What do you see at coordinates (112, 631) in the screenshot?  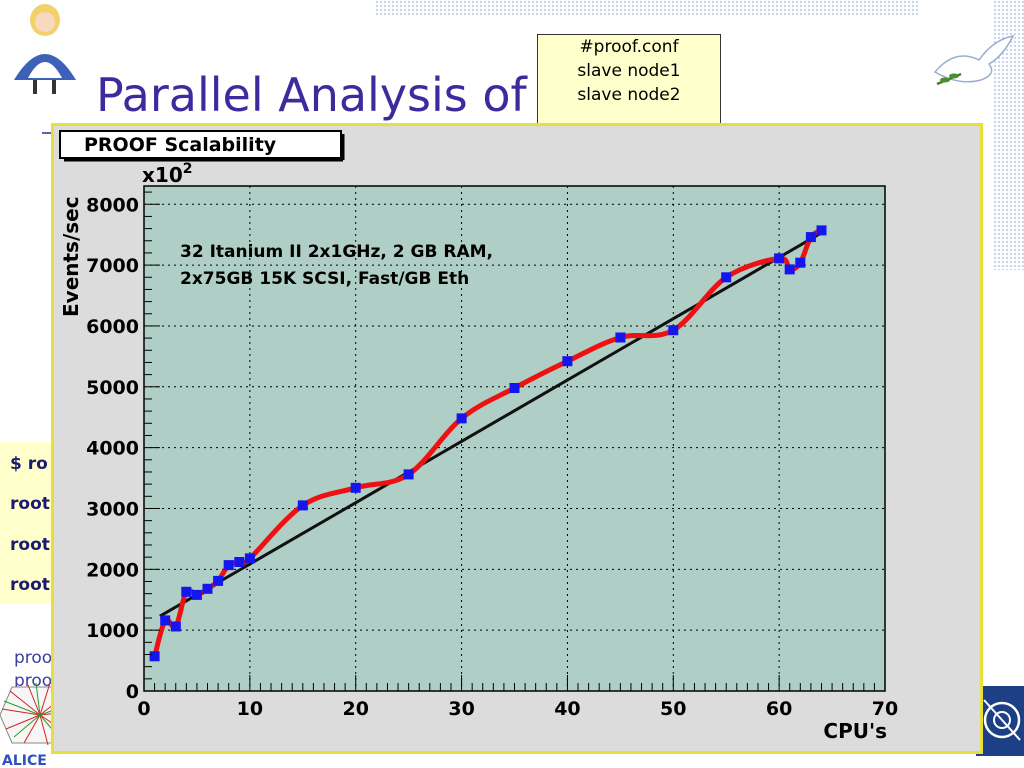 I see `y-tick-label: 1000` at bounding box center [112, 631].